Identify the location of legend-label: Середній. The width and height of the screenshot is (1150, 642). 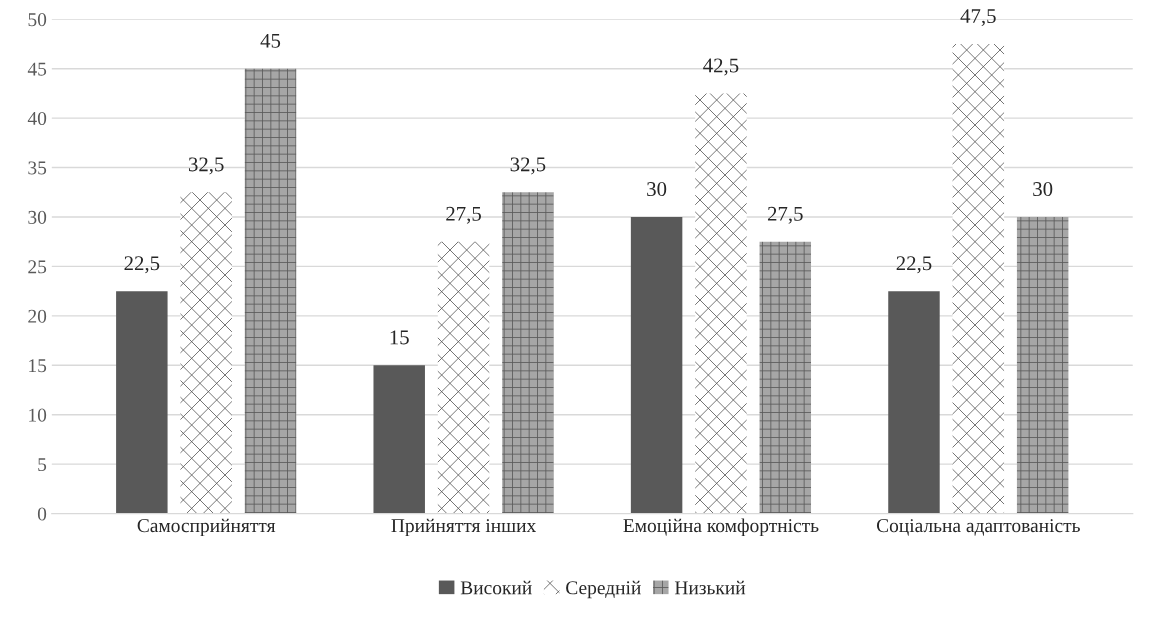
(603, 589).